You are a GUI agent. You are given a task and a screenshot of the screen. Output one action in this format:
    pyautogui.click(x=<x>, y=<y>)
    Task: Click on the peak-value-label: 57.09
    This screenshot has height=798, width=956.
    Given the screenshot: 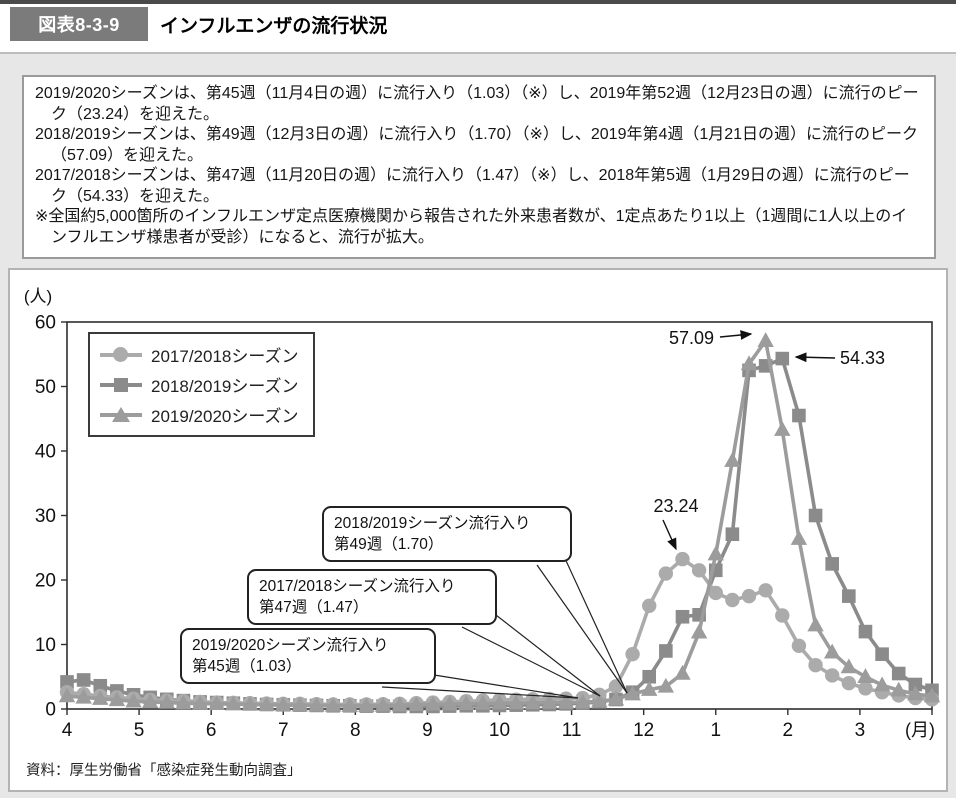 What is the action you would take?
    pyautogui.click(x=691, y=338)
    